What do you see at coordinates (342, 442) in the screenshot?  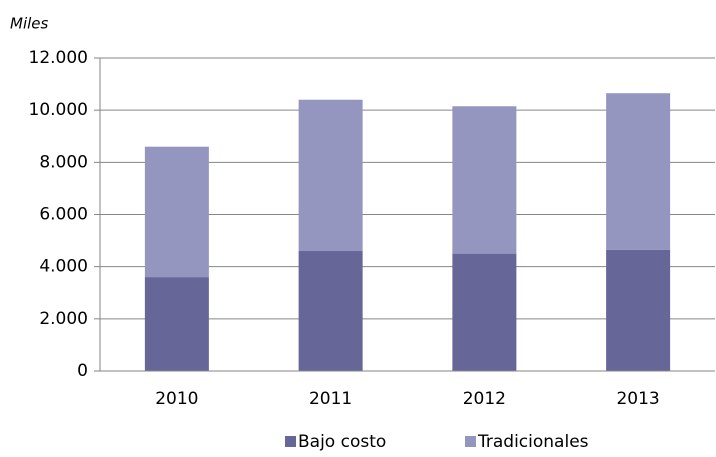 I see `legend-label: Bajo costo` at bounding box center [342, 442].